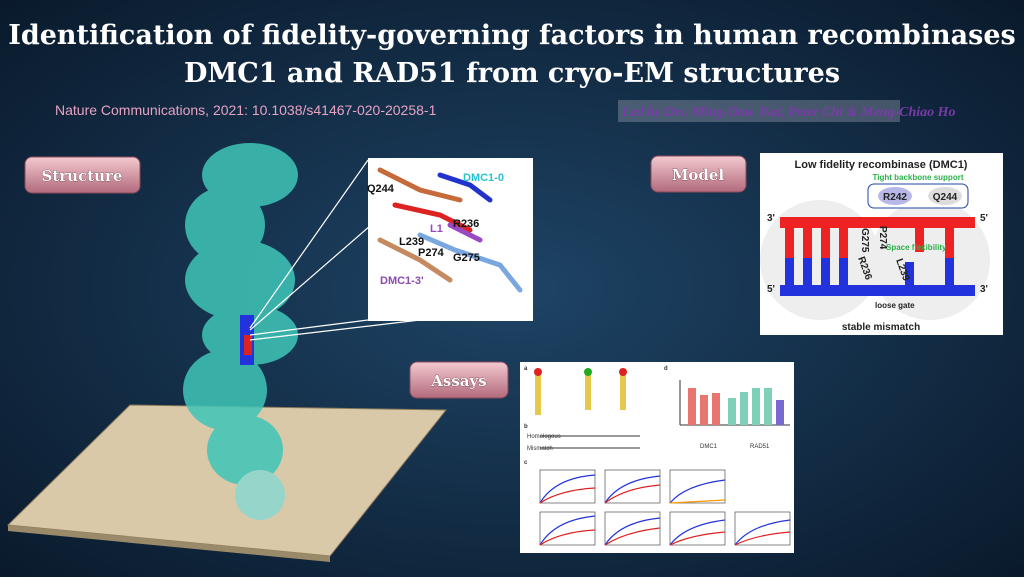 The image size is (1024, 577). I want to click on schematic, so click(587, 408).